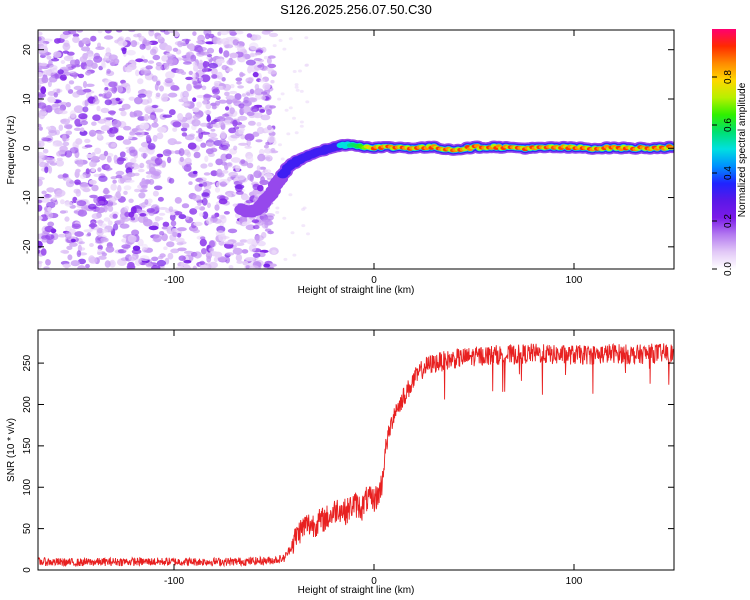 This screenshot has height=600, width=750. What do you see at coordinates (174, 280) in the screenshot?
I see `spectrogram-x-tick-label: -100` at bounding box center [174, 280].